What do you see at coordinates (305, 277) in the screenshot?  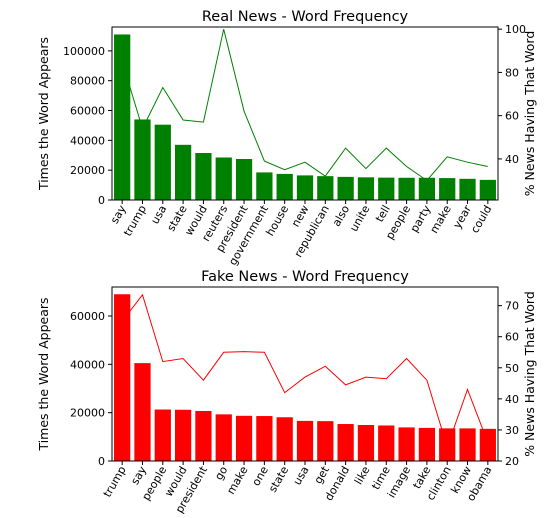 I see `chart-title: Fake News - Word Frequency` at bounding box center [305, 277].